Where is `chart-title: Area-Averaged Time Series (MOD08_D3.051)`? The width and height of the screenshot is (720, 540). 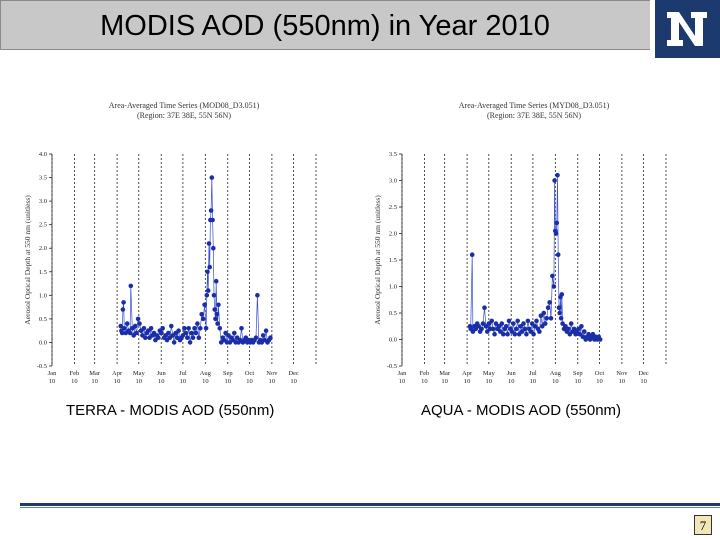
chart-title: Area-Averaged Time Series (MOD08_D3.051) is located at coordinates (184, 105).